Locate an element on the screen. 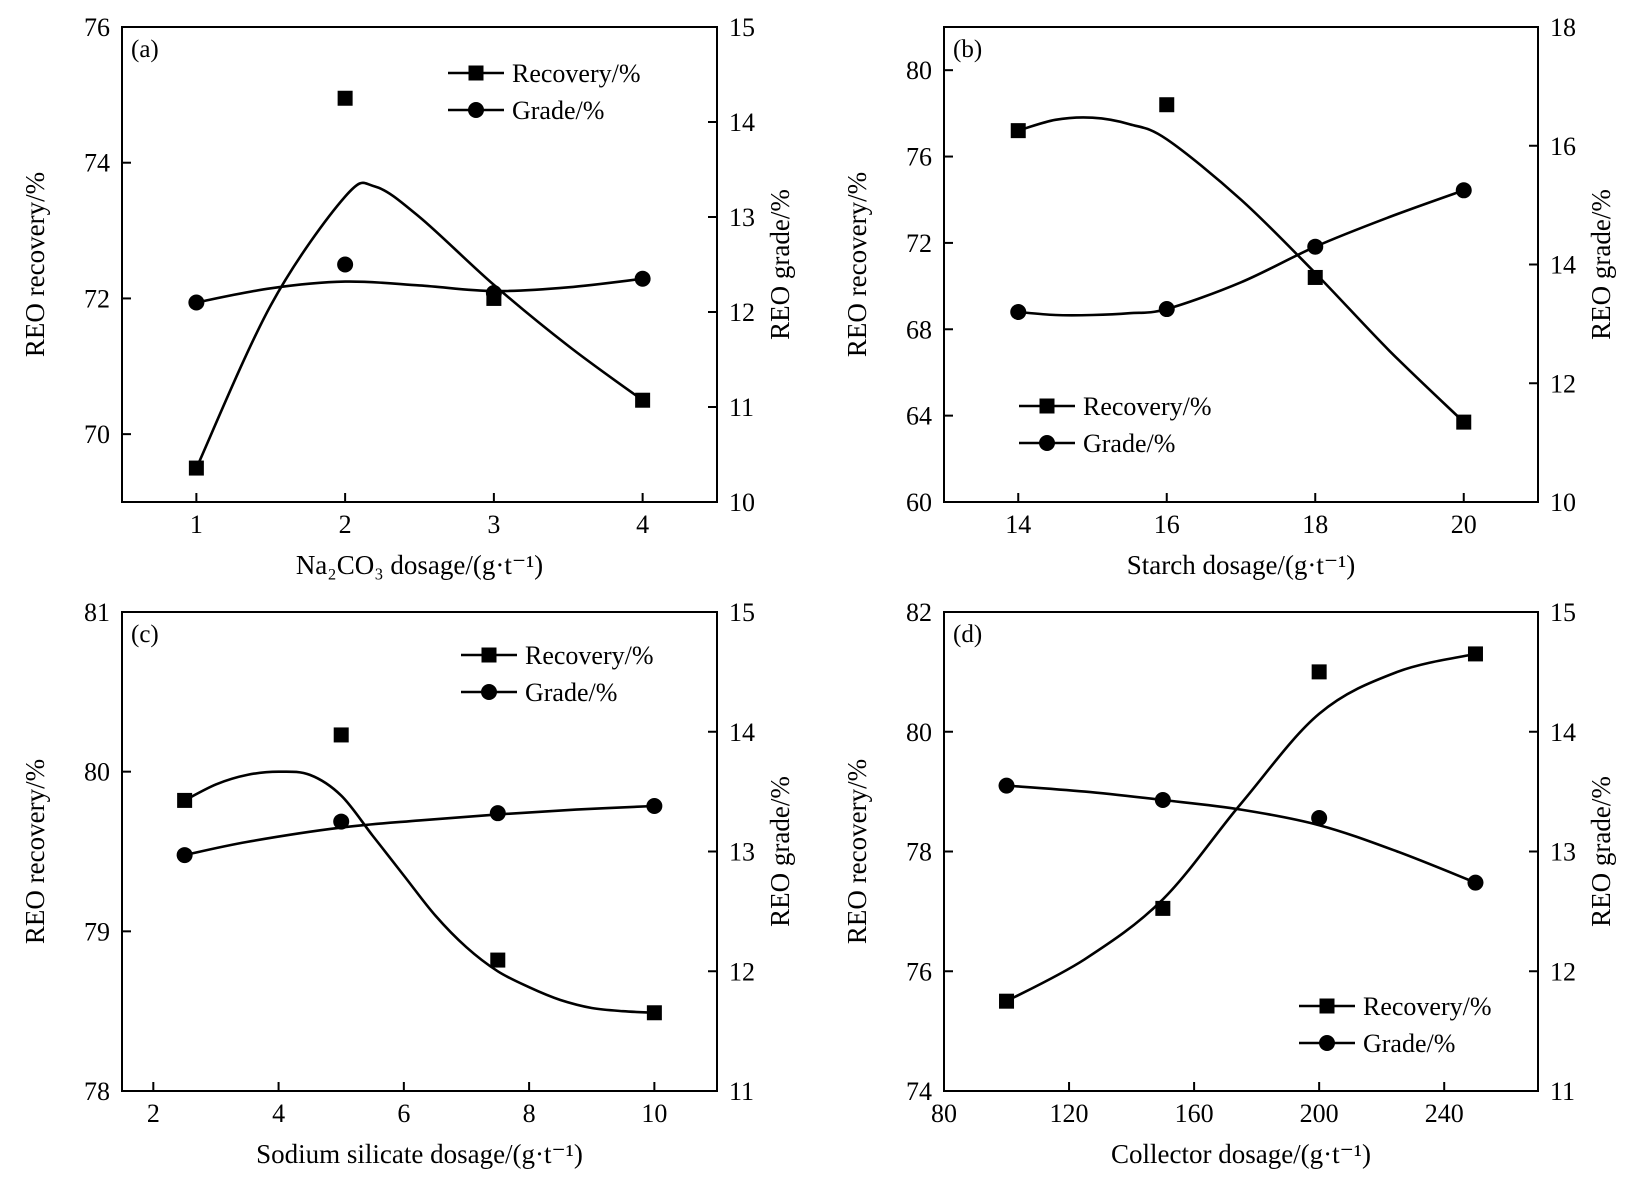  x-tick-label: 8 is located at coordinates (529, 1113).